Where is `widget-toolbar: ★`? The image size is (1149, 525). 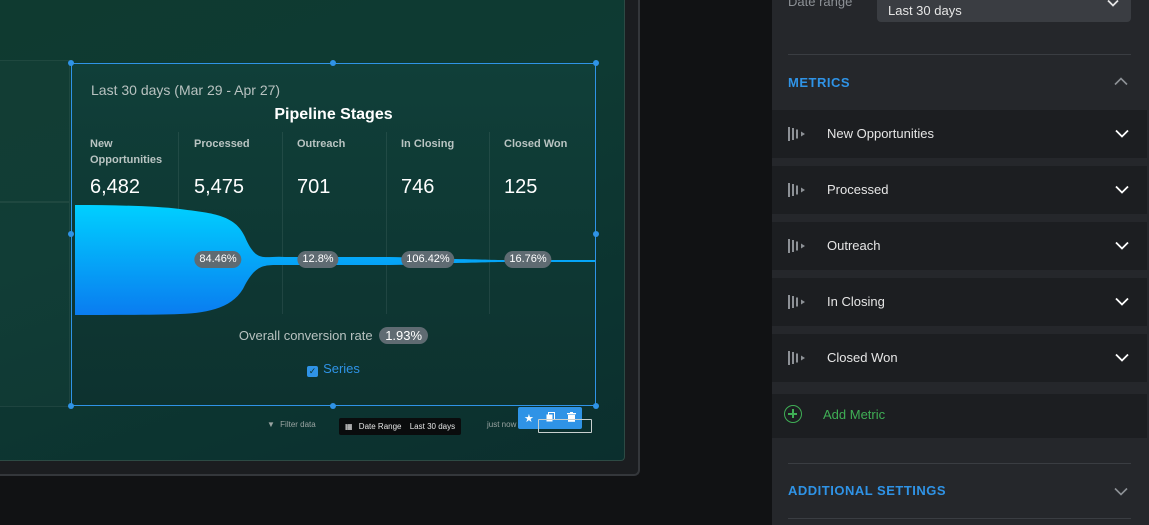 widget-toolbar: ★ is located at coordinates (550, 418).